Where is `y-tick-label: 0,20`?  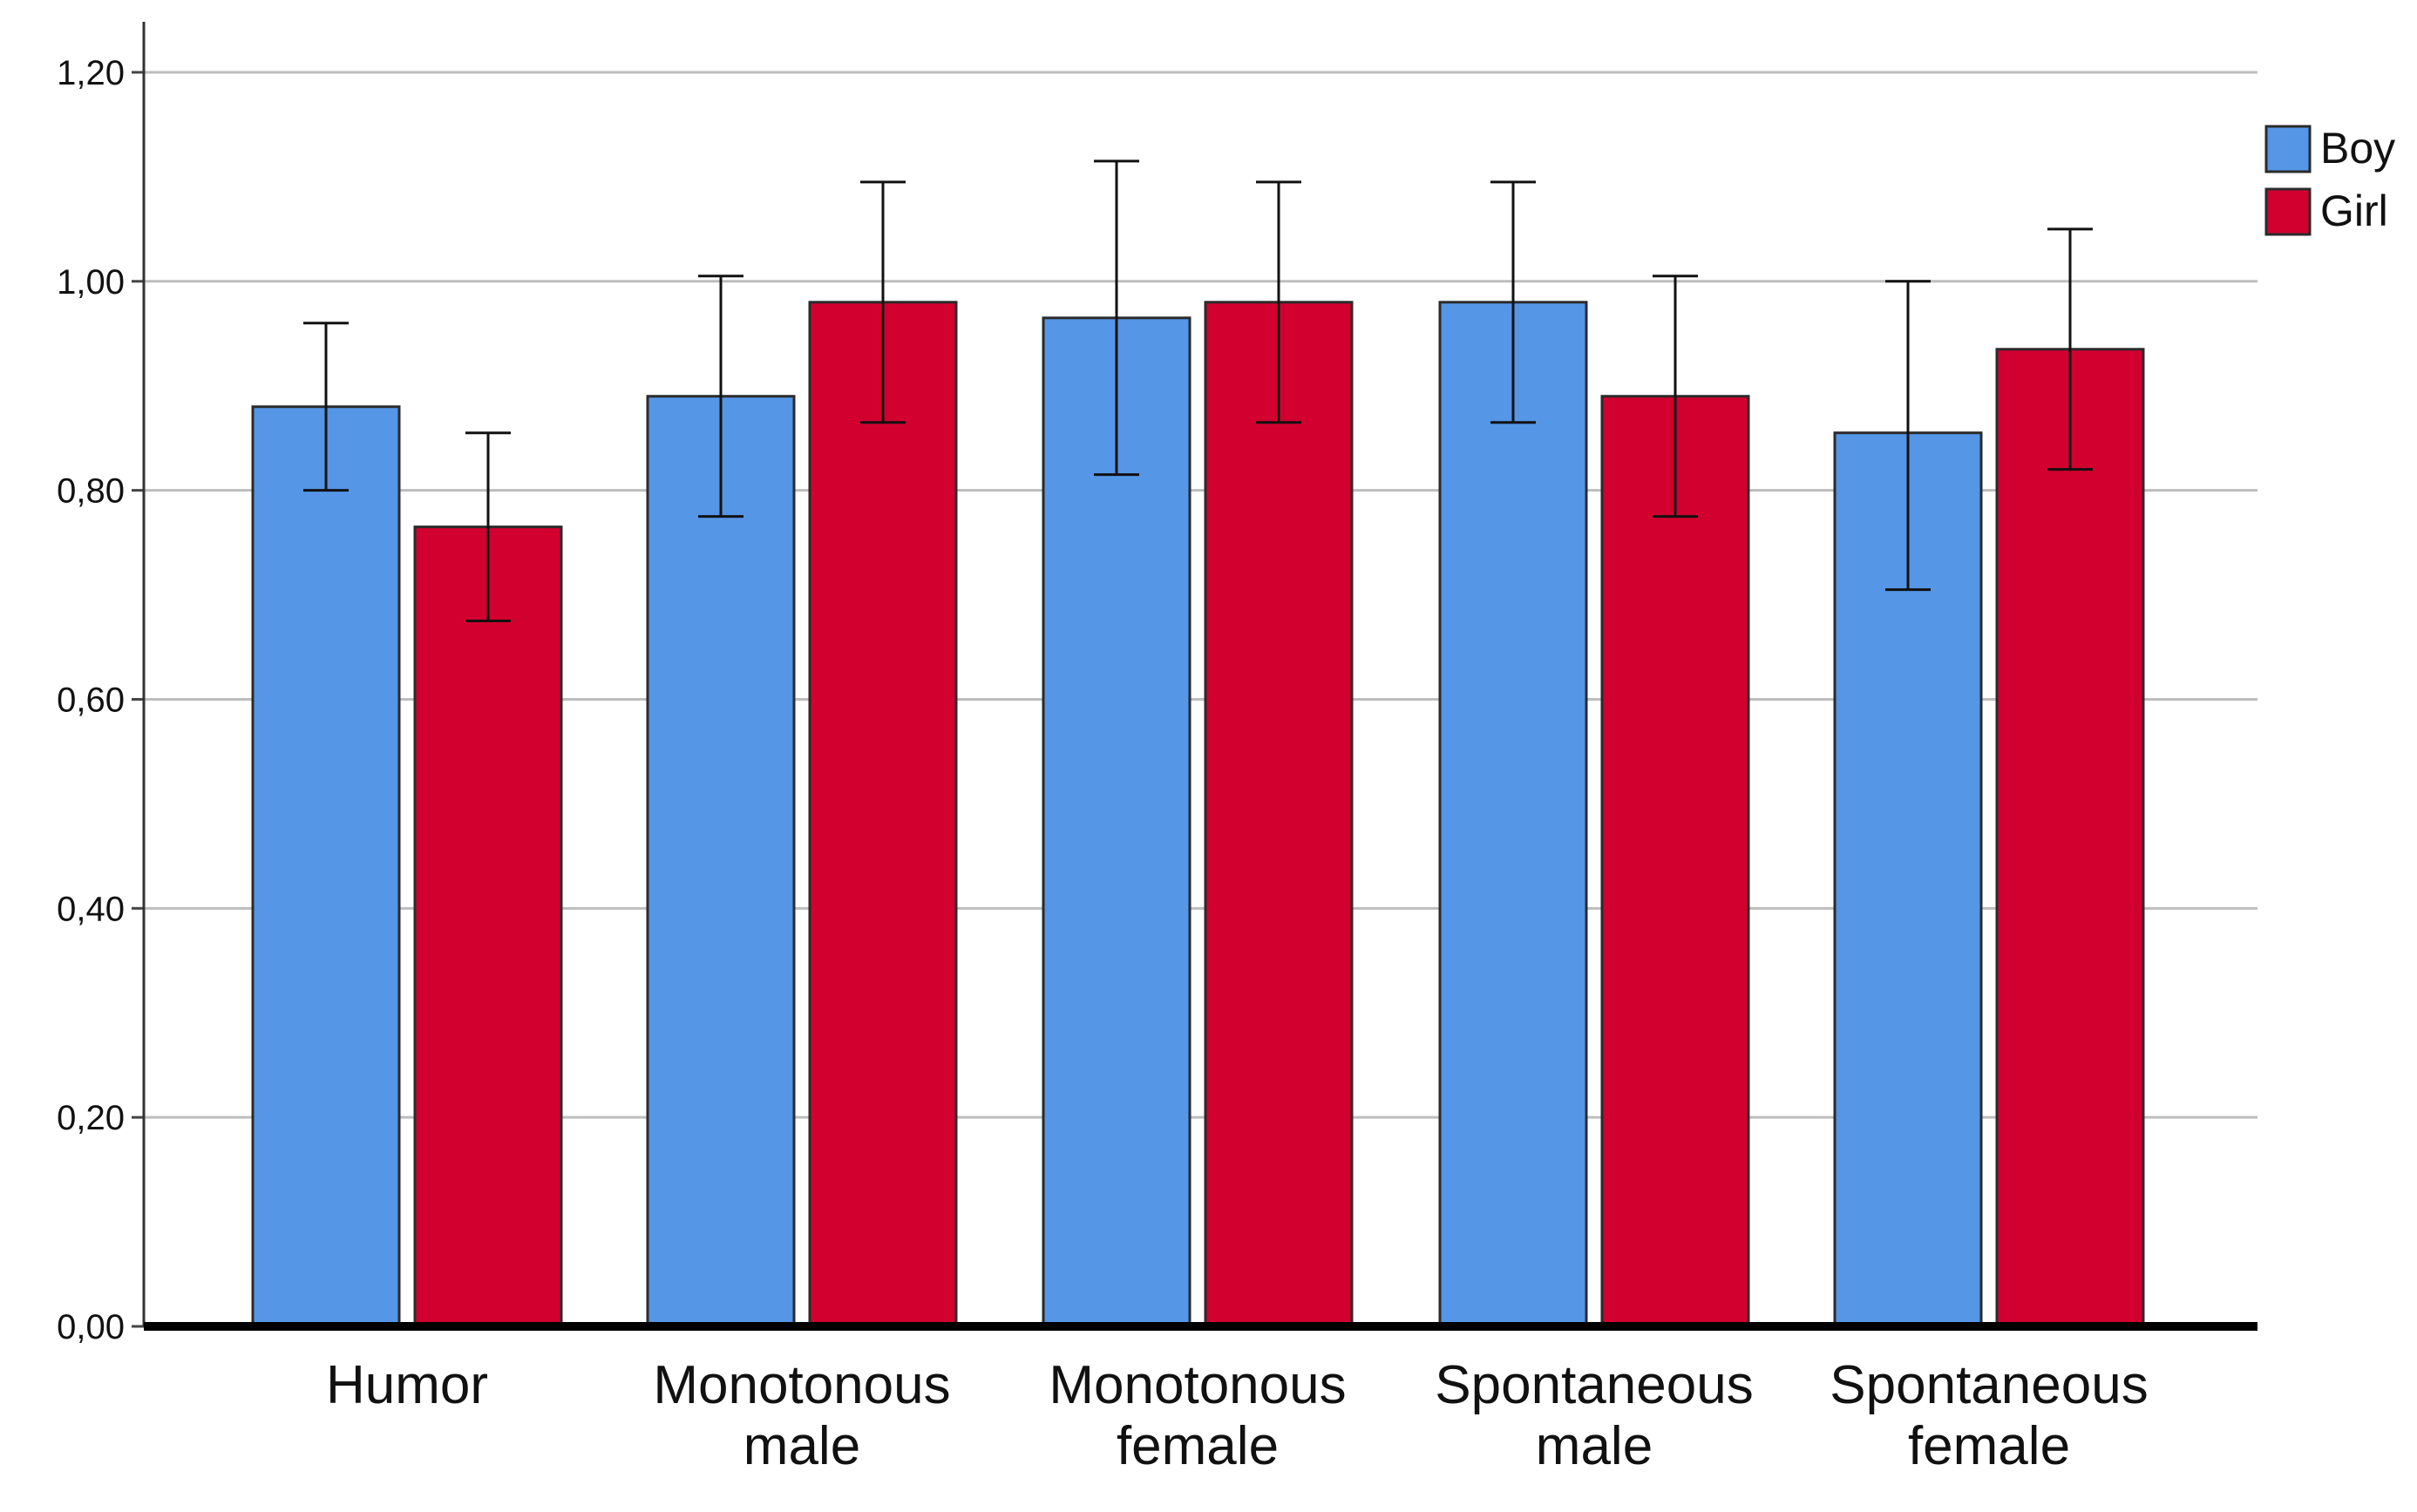
y-tick-label: 0,20 is located at coordinates (91, 1118).